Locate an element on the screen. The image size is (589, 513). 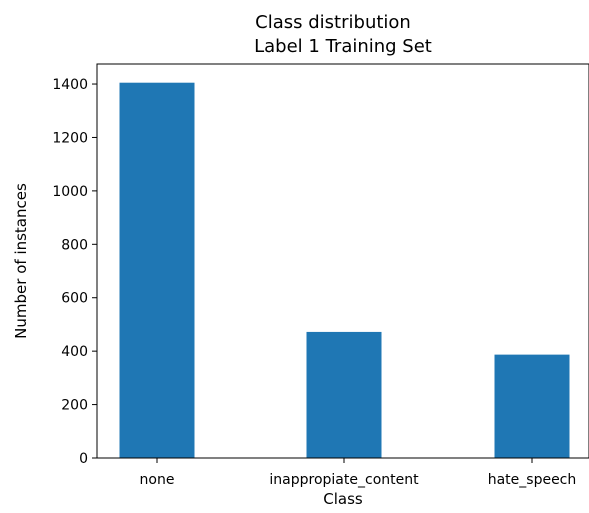
y-tick-label: 600 is located at coordinates (74, 299).